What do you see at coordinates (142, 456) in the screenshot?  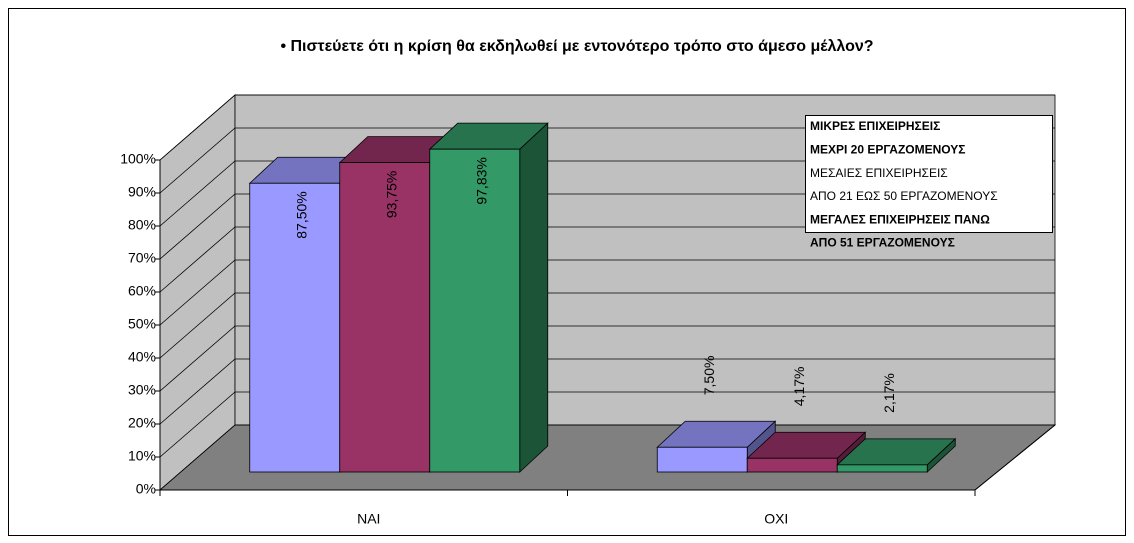 I see `y-tick-label: 10%` at bounding box center [142, 456].